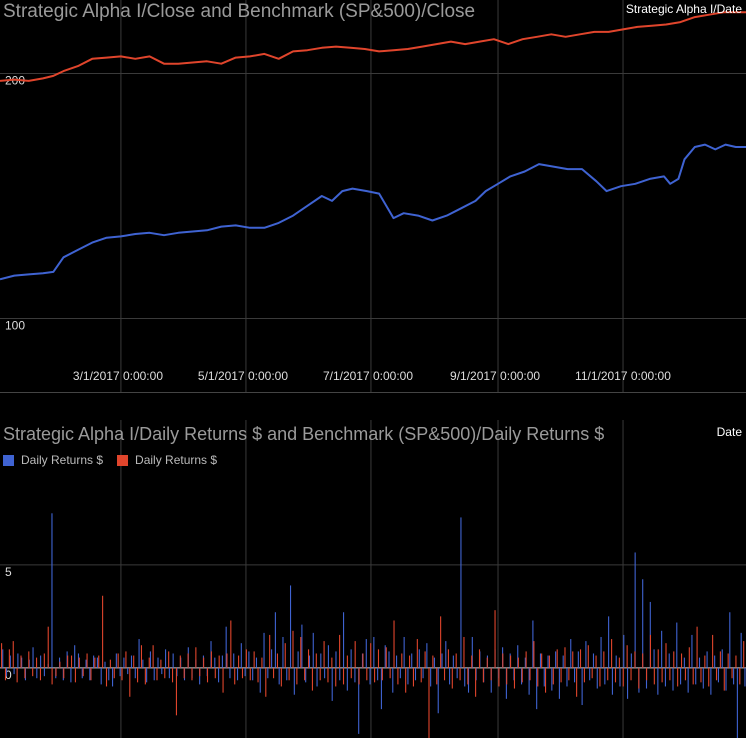 This screenshot has width=746, height=738. Describe the element at coordinates (53, 460) in the screenshot. I see `legend-item-blue: Daily Returns $` at that location.